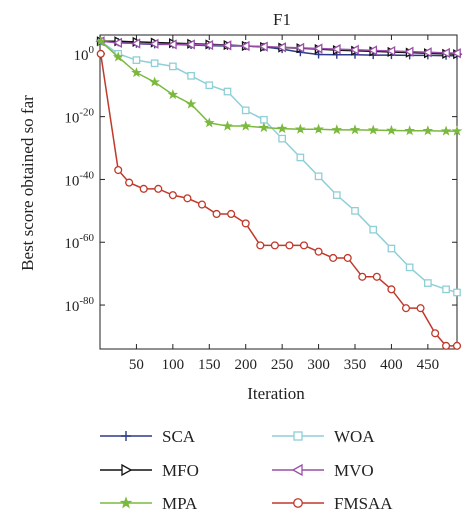 Image resolution: width=474 pixels, height=529 pixels. What do you see at coordinates (209, 365) in the screenshot?
I see `x-tick-label: 150` at bounding box center [209, 365].